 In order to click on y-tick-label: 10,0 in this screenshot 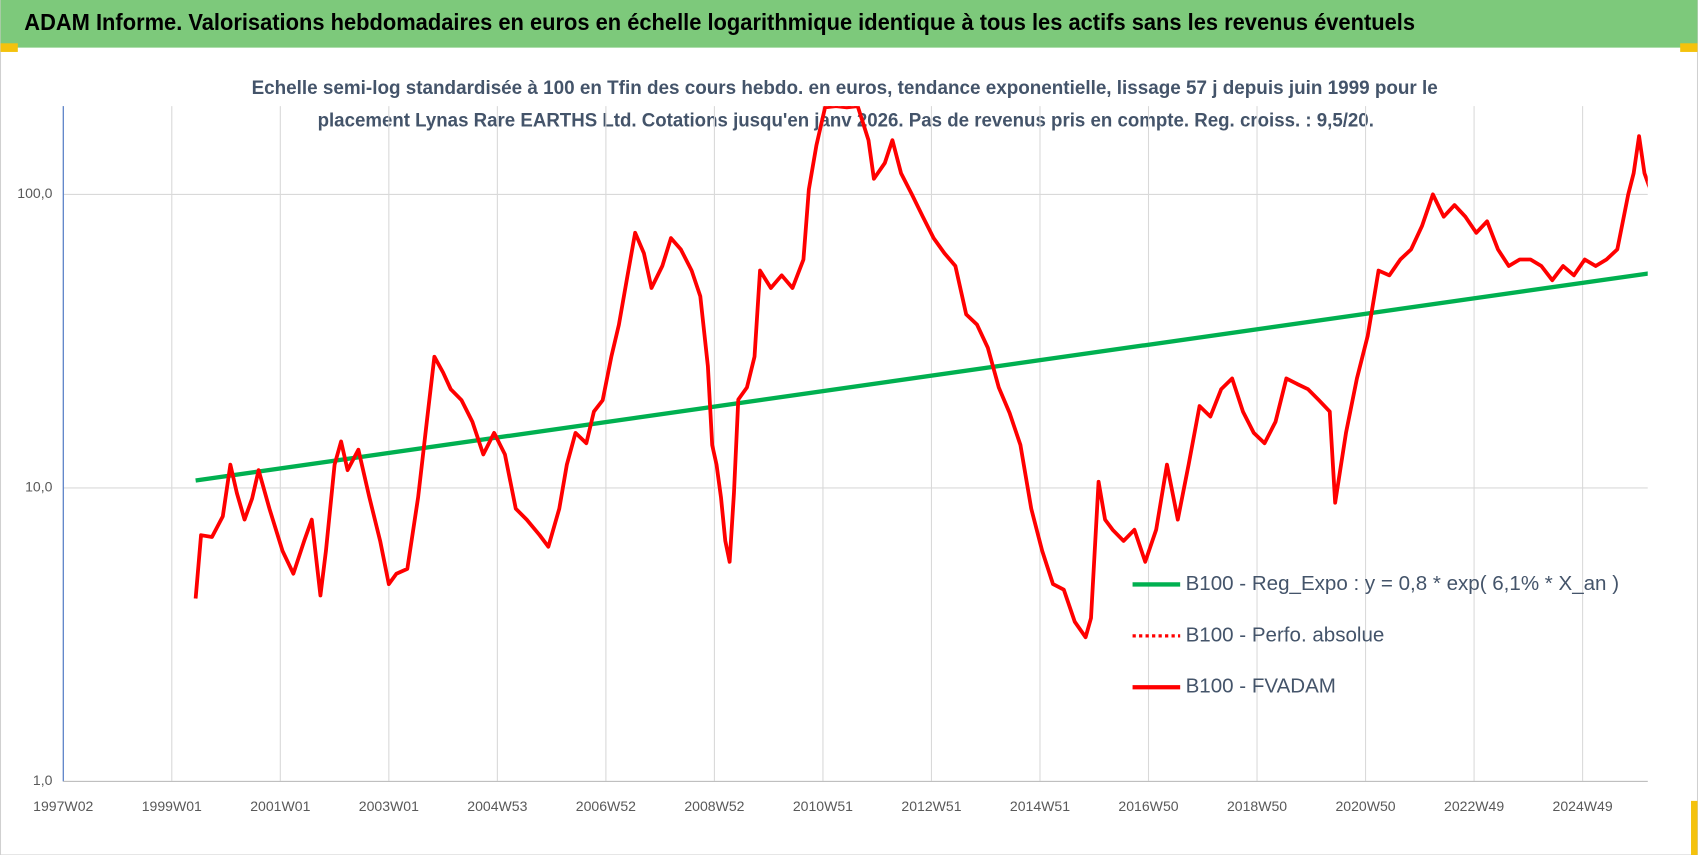, I will do `click(39, 487)`.